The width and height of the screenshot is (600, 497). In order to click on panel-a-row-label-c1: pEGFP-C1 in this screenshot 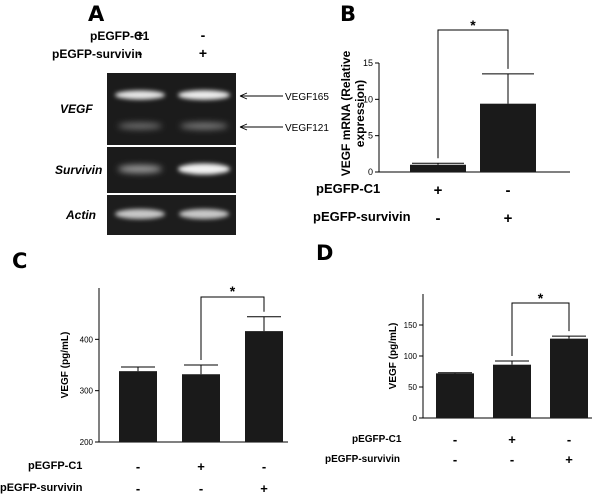, I will do `click(120, 36)`.